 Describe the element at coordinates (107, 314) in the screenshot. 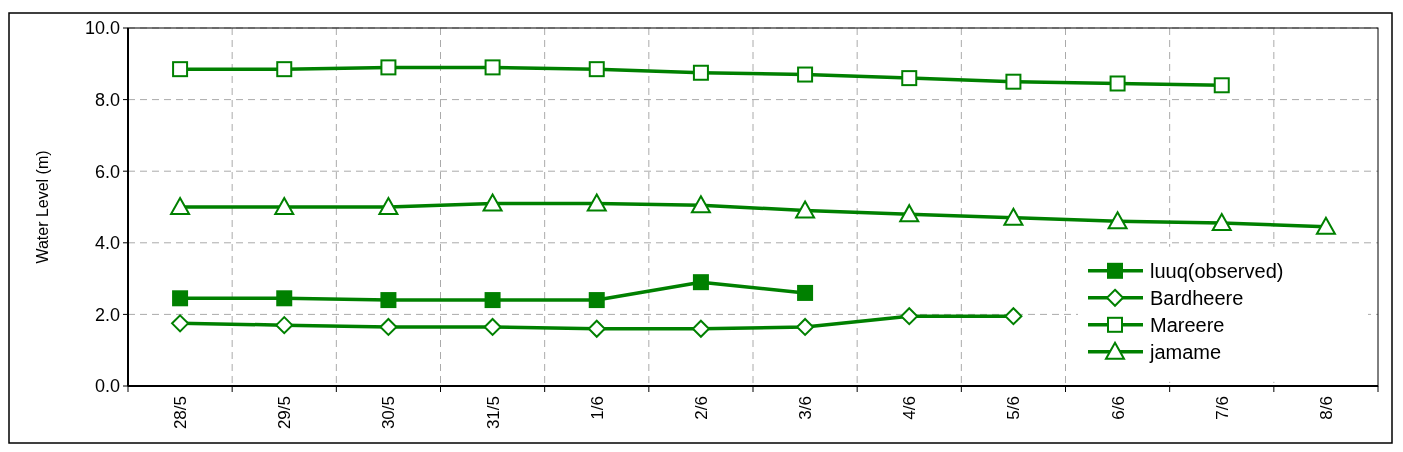

I see `y-tick-label: 2.0` at that location.